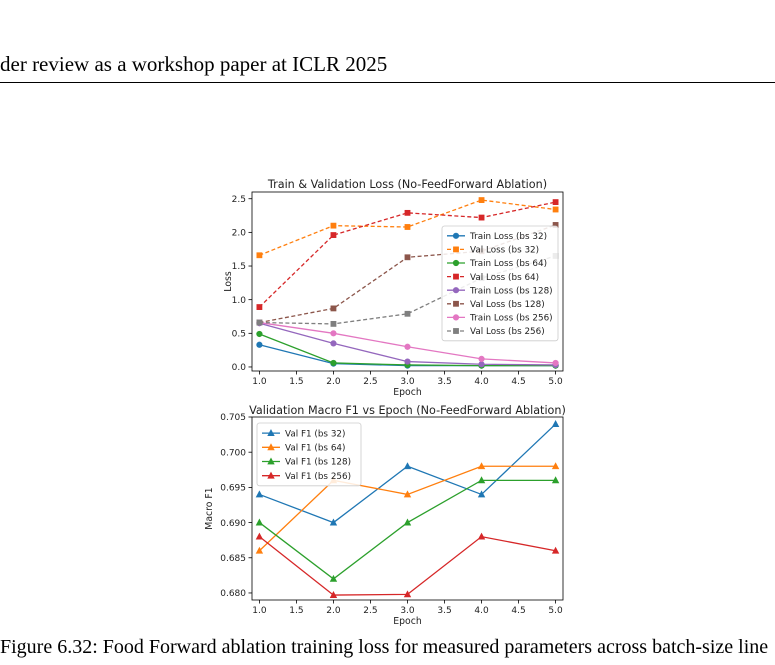 The image size is (775, 665). What do you see at coordinates (511, 291) in the screenshot?
I see `loss-legend-label: Train Loss (bs 128)` at bounding box center [511, 291].